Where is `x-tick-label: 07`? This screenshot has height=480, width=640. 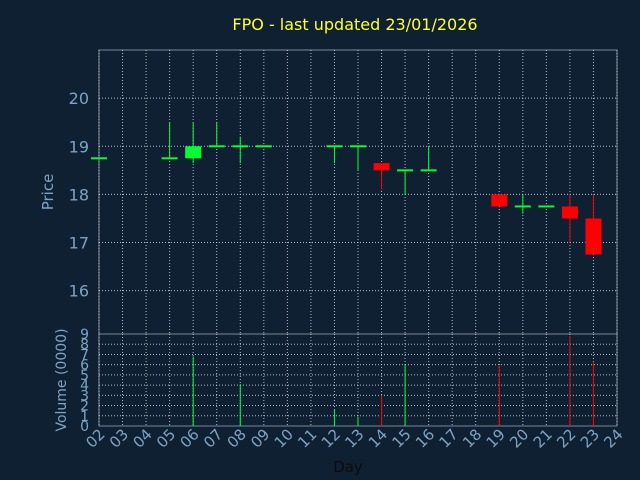 x-tick-label: 07 is located at coordinates (213, 438).